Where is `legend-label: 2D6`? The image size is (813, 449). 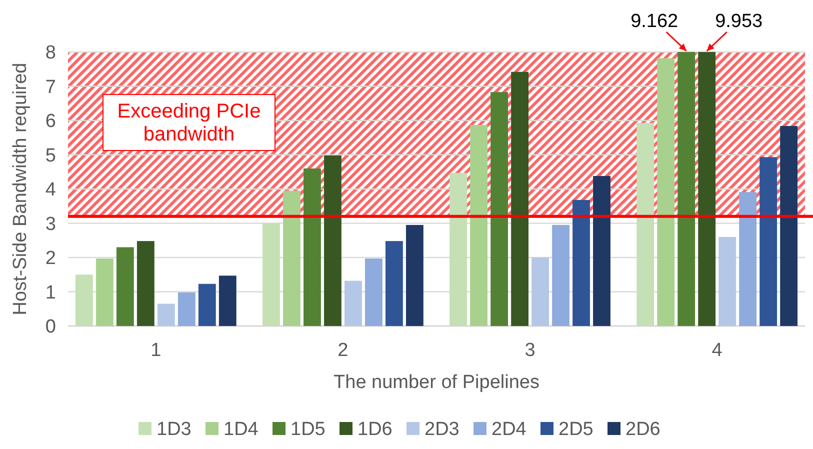
legend-label: 2D6 is located at coordinates (643, 429).